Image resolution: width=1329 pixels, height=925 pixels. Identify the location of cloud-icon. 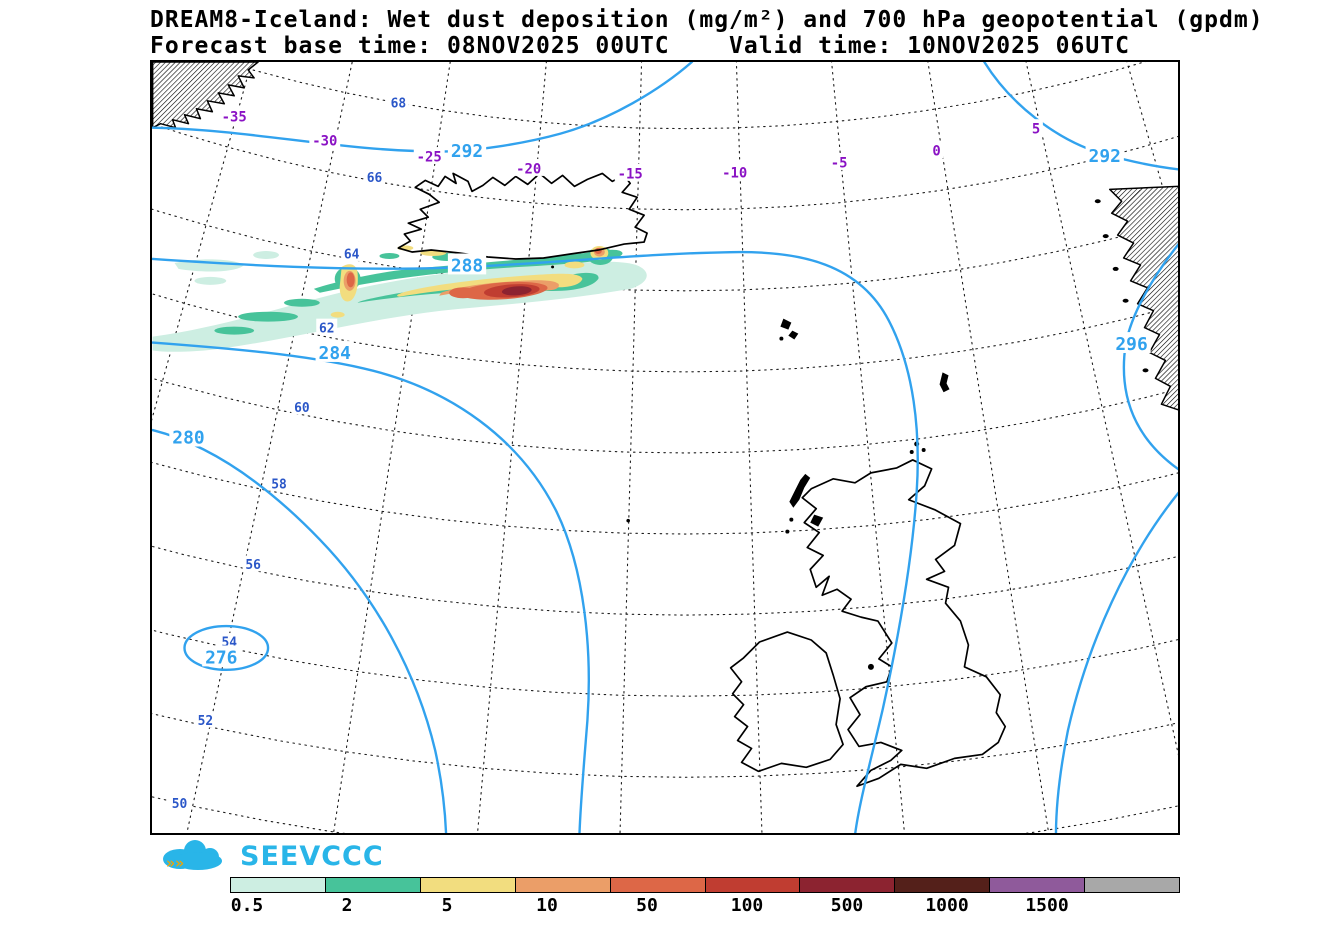
(192, 855).